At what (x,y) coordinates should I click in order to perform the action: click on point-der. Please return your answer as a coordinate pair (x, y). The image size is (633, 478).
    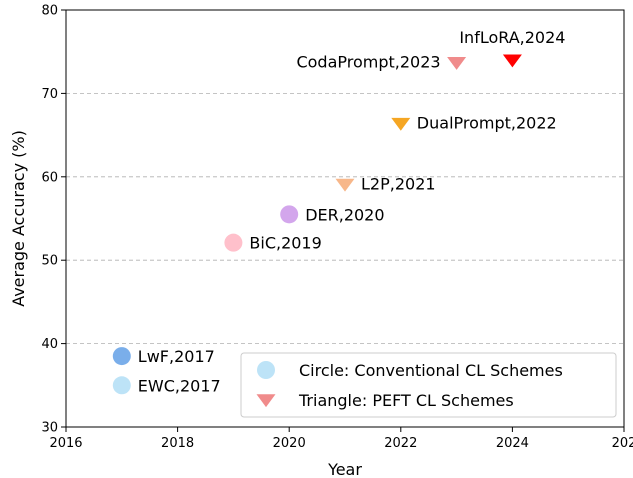
    Looking at the image, I should click on (289, 214).